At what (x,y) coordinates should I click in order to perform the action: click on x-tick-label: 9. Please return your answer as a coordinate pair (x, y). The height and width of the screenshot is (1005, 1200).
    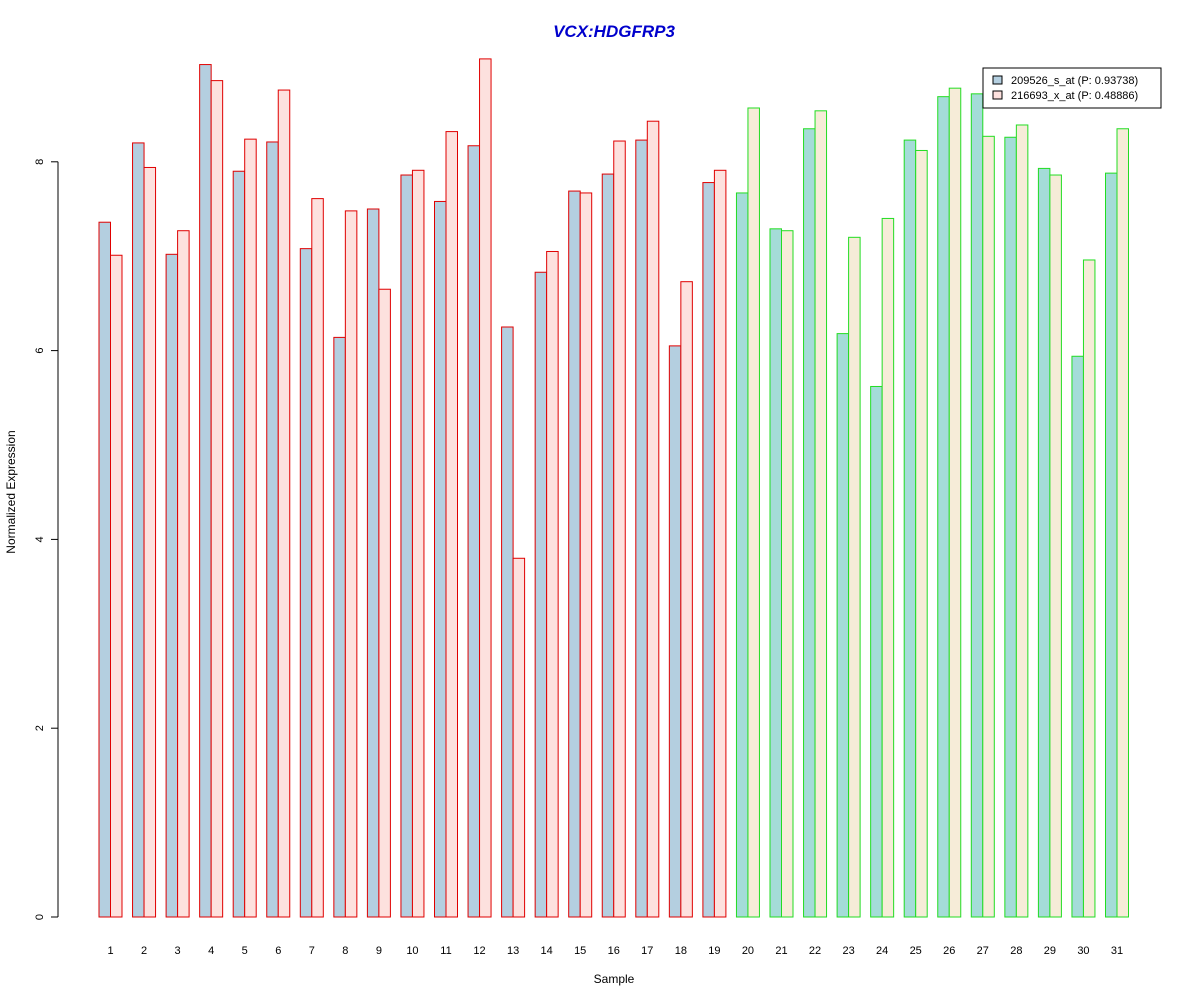
    Looking at the image, I should click on (379, 951).